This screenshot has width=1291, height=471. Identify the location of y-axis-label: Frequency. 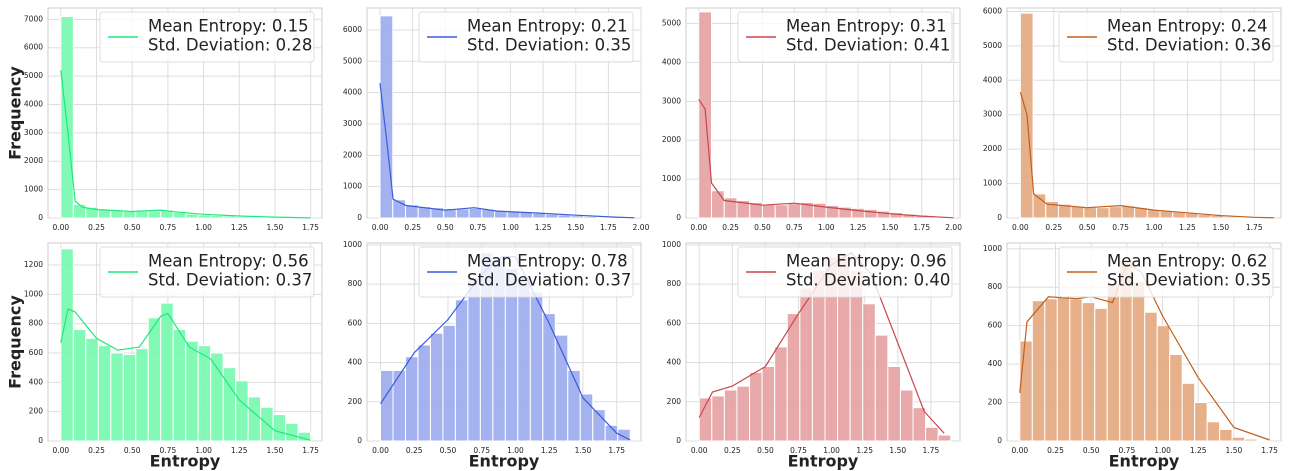
(15, 113).